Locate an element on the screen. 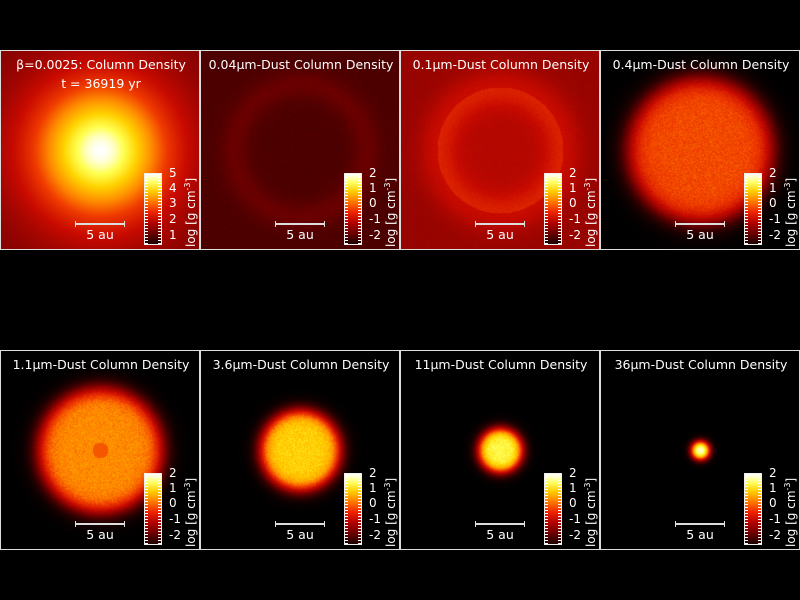 This screenshot has width=800, height=600. gas-density-image is located at coordinates (100, 150).